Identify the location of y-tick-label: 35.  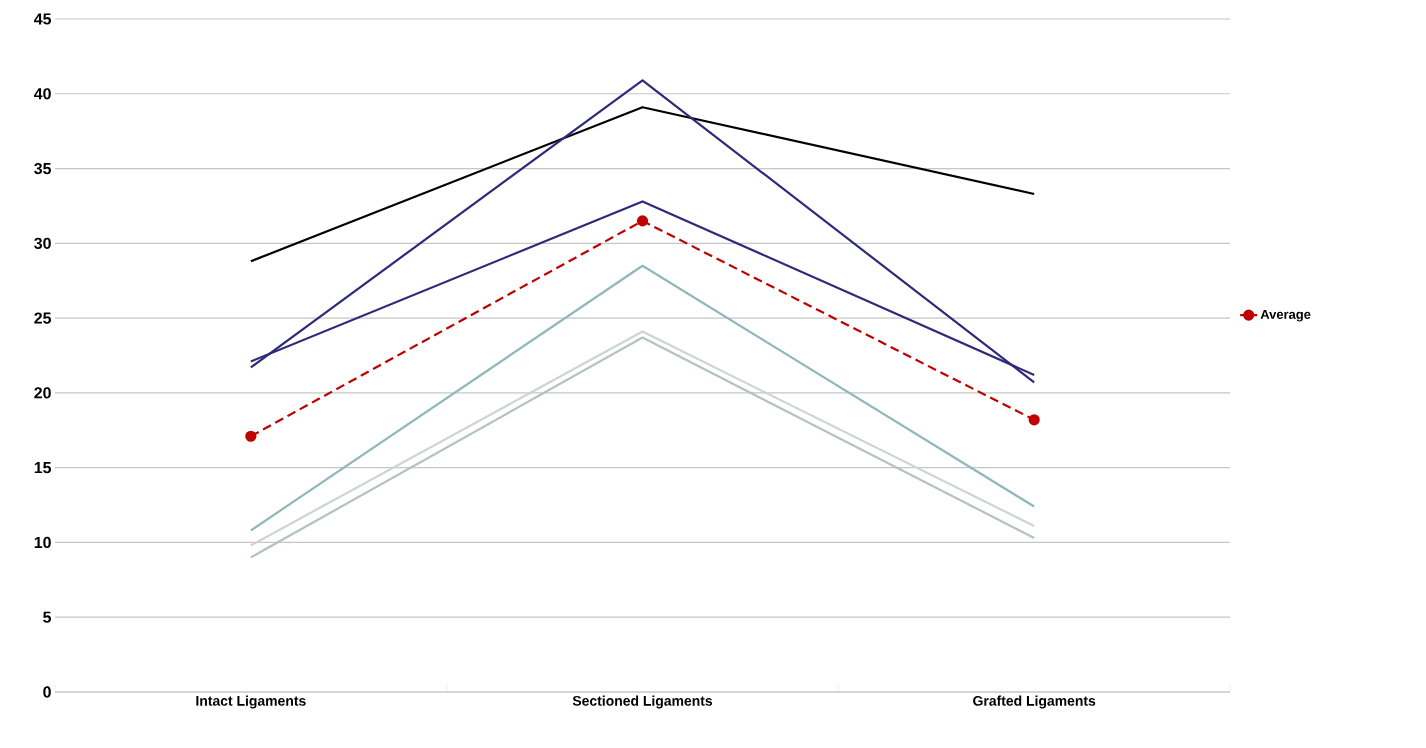
(43, 168).